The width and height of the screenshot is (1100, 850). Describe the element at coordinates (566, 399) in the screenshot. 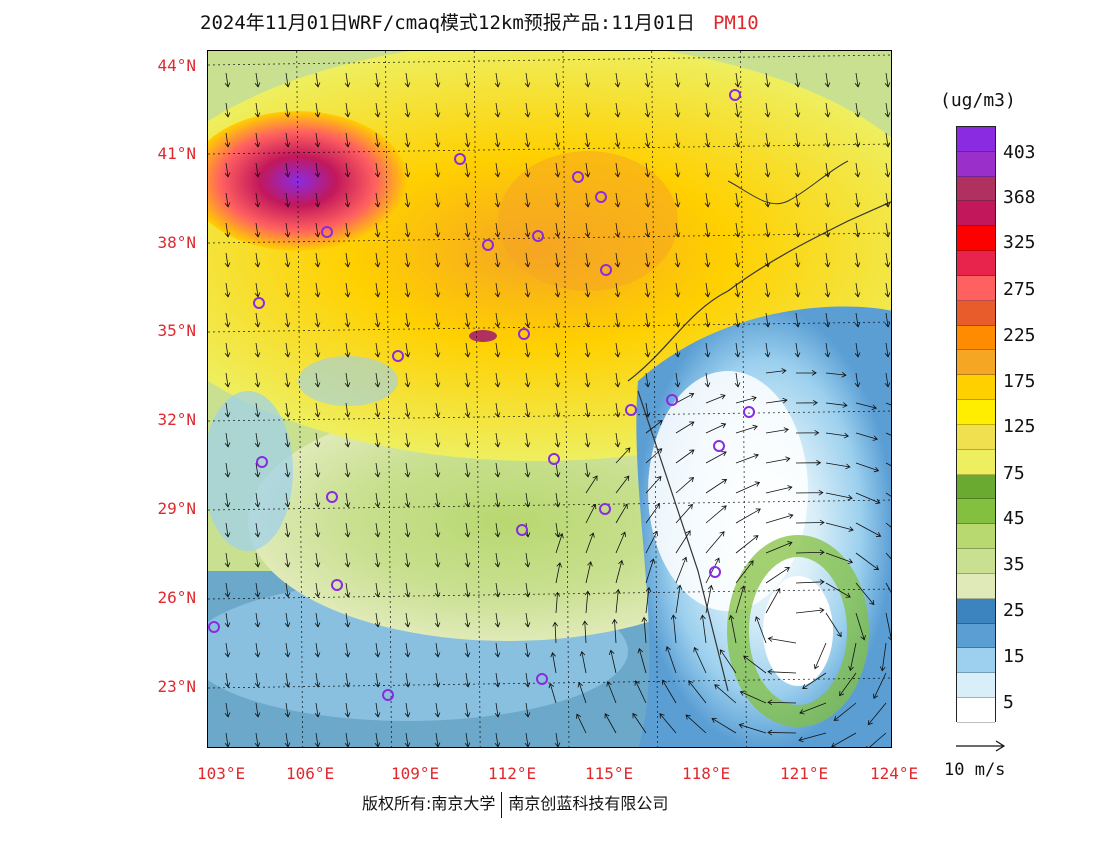

I see `meridian-line` at that location.